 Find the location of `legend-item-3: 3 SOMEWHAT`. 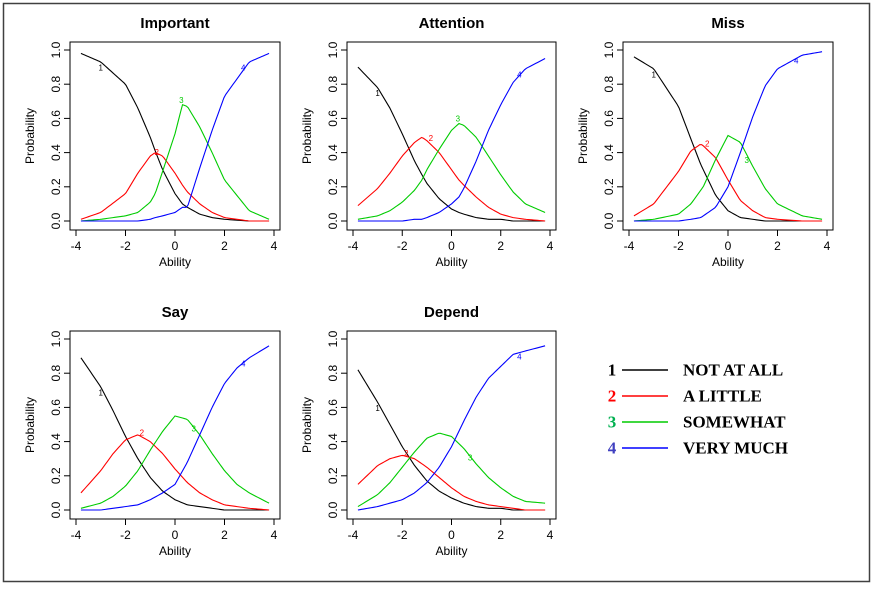

legend-item-3: 3 SOMEWHAT is located at coordinates (697, 422).